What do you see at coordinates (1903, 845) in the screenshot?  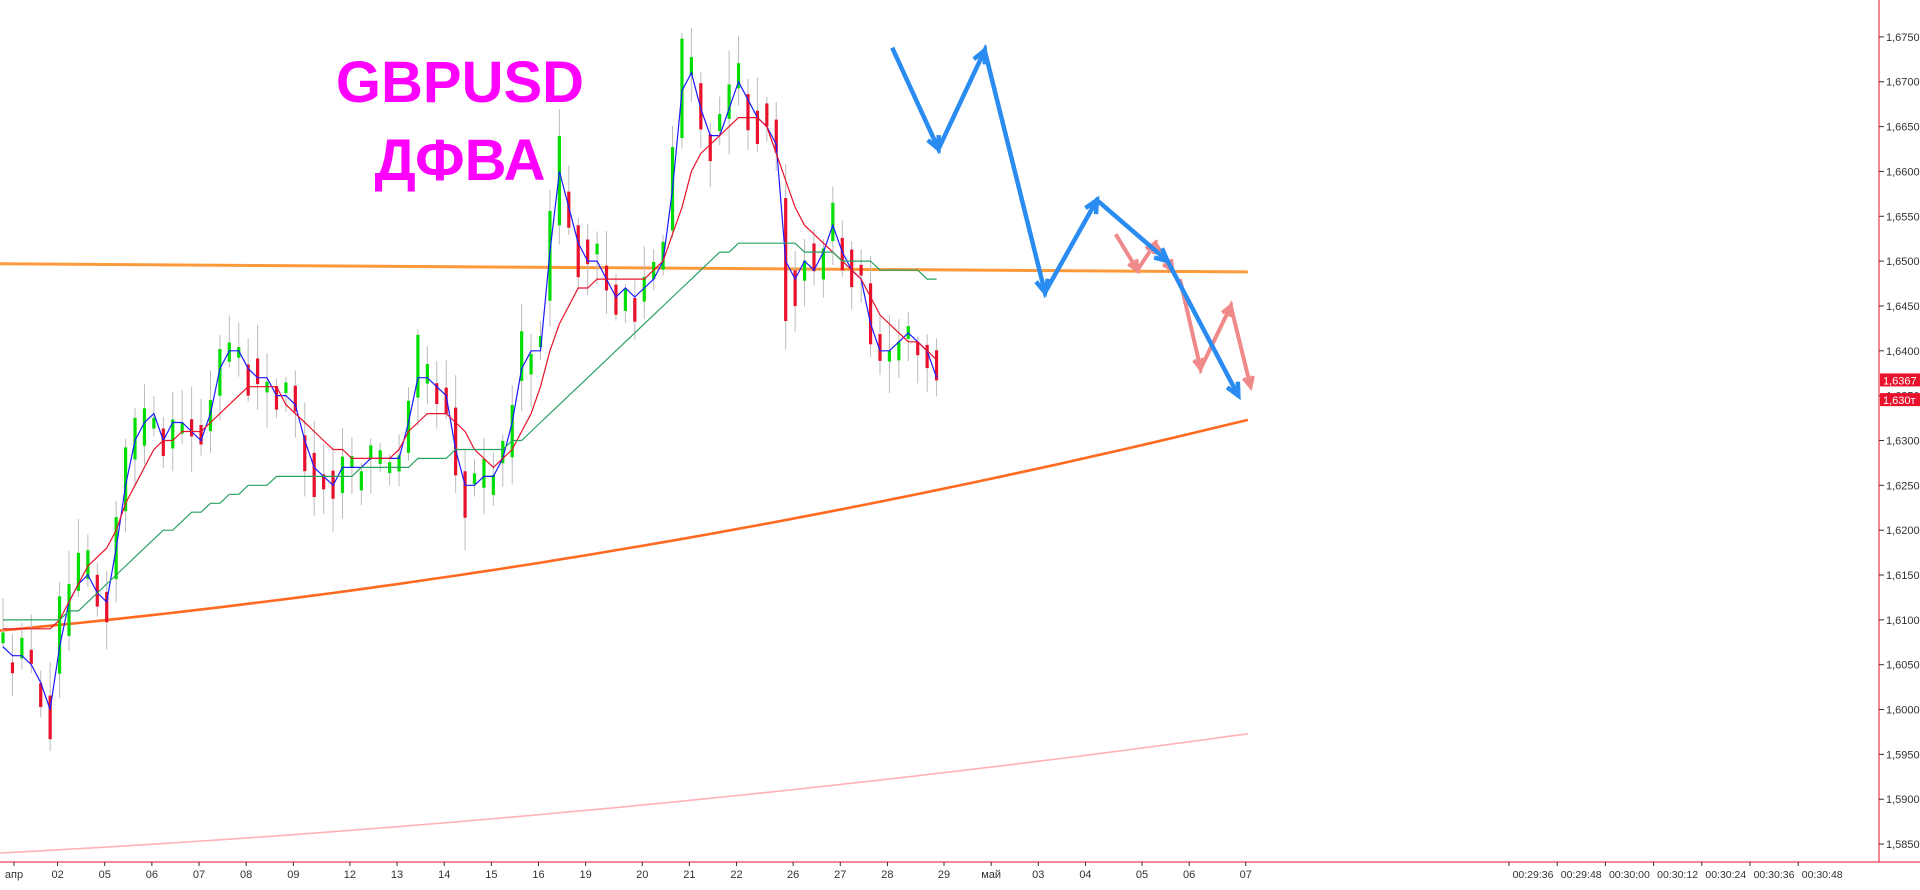 I see `y-tick-label: 1,5850` at bounding box center [1903, 845].